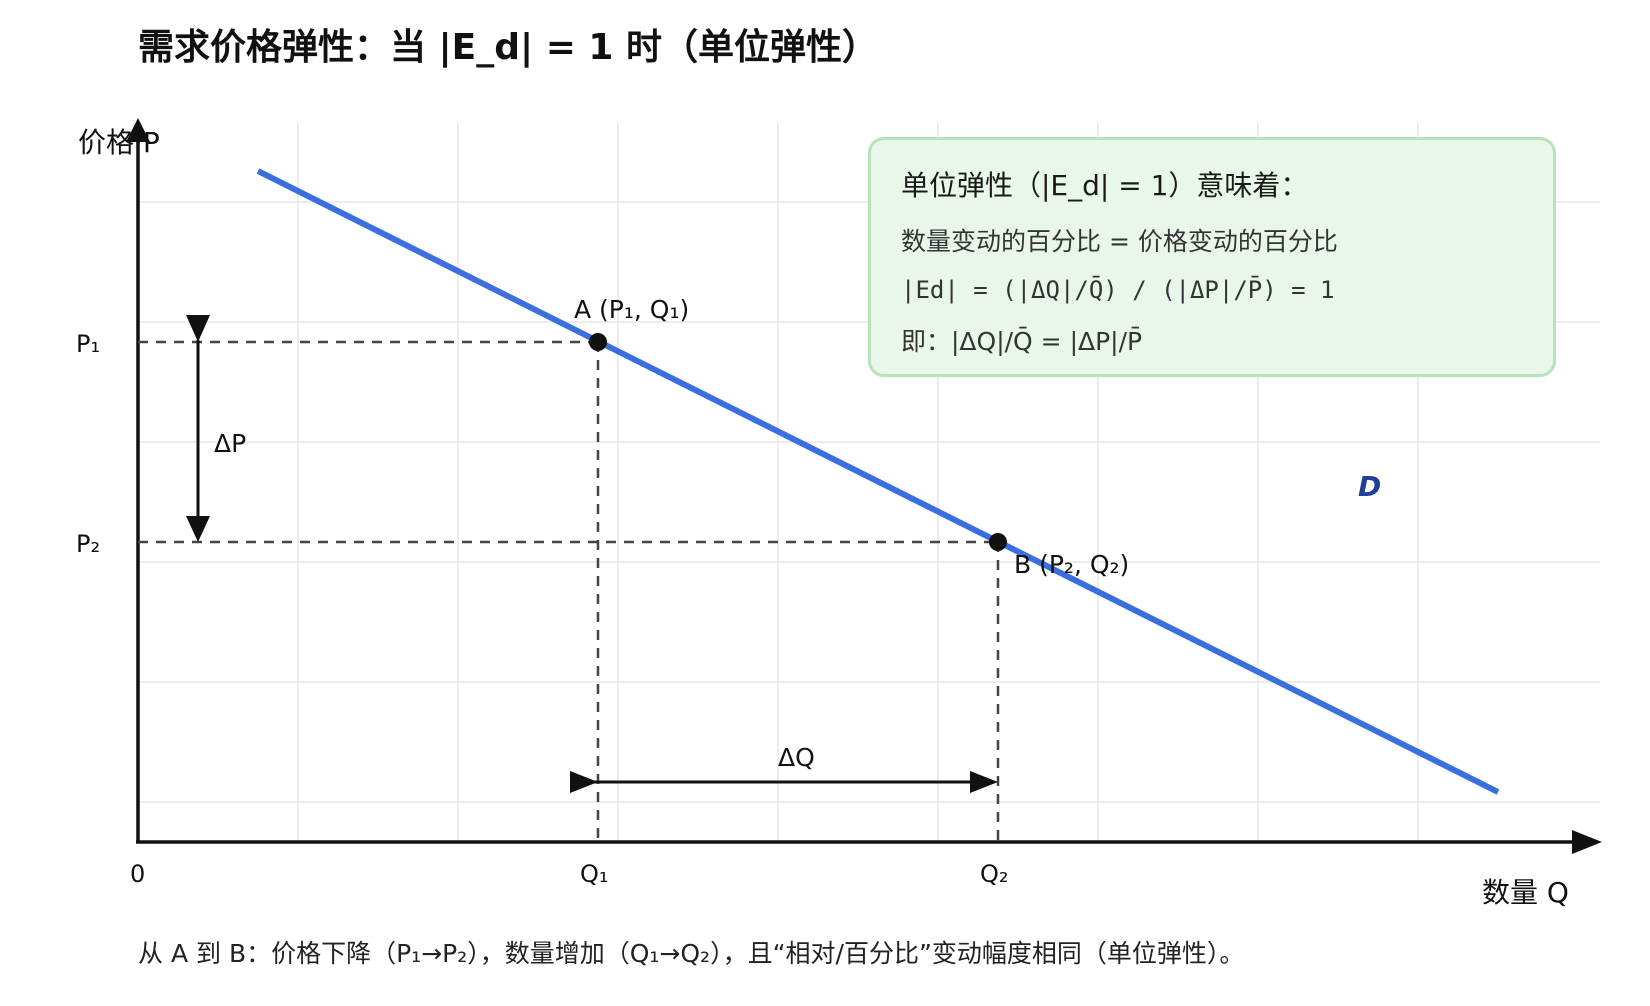  Describe the element at coordinates (796, 757) in the screenshot. I see `delta-q-label: ΔQ` at that location.